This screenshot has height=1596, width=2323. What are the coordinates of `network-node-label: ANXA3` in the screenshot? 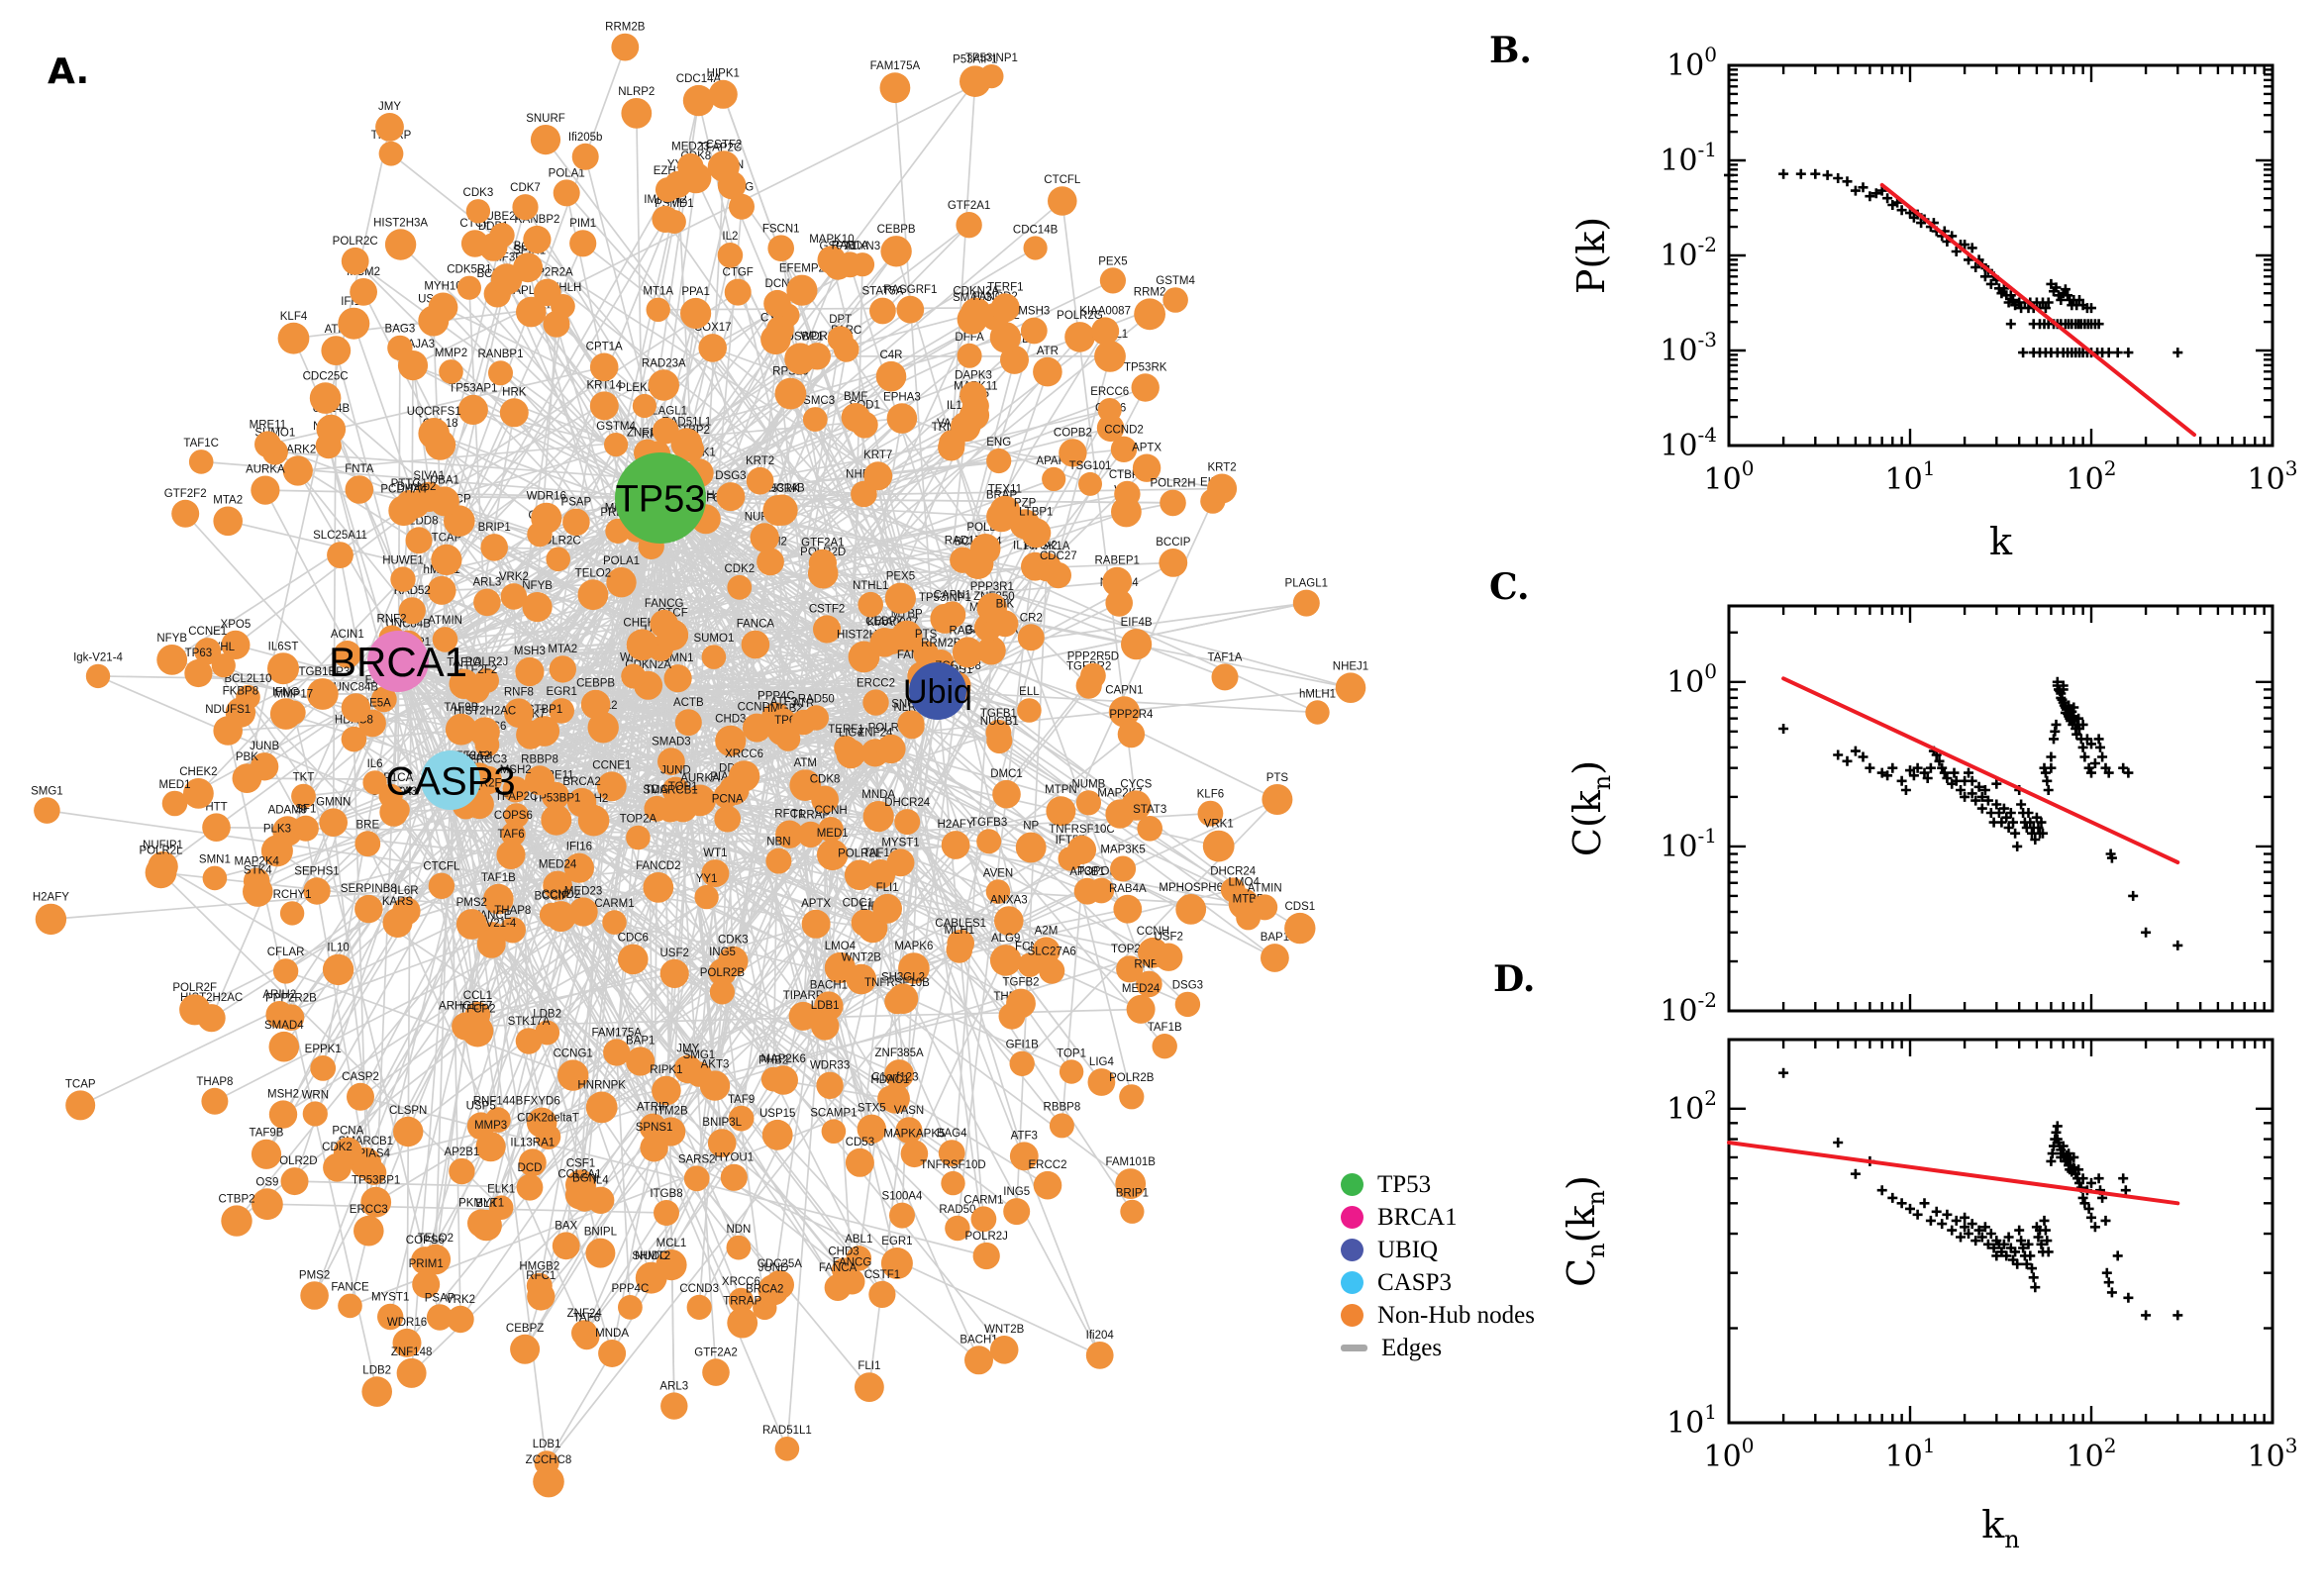 It's located at (1009, 900).